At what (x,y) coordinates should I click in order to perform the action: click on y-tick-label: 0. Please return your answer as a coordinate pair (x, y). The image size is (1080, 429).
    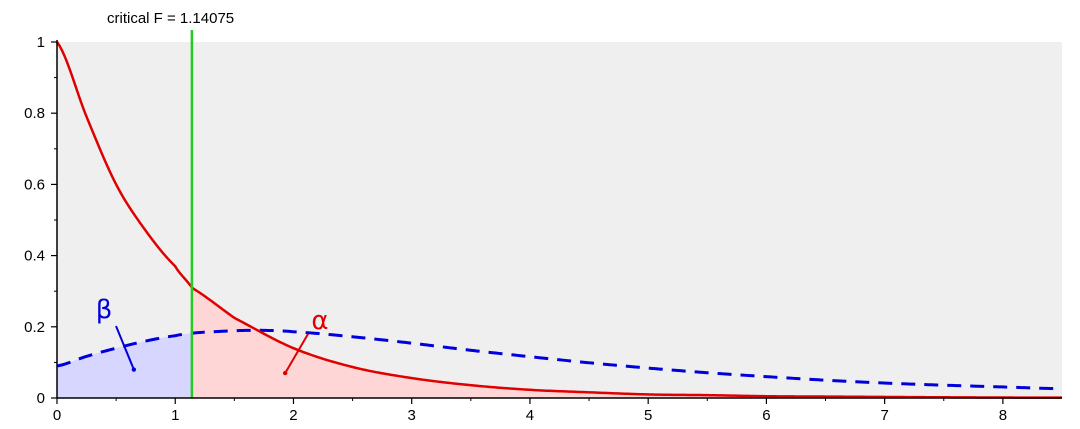
    Looking at the image, I should click on (41, 398).